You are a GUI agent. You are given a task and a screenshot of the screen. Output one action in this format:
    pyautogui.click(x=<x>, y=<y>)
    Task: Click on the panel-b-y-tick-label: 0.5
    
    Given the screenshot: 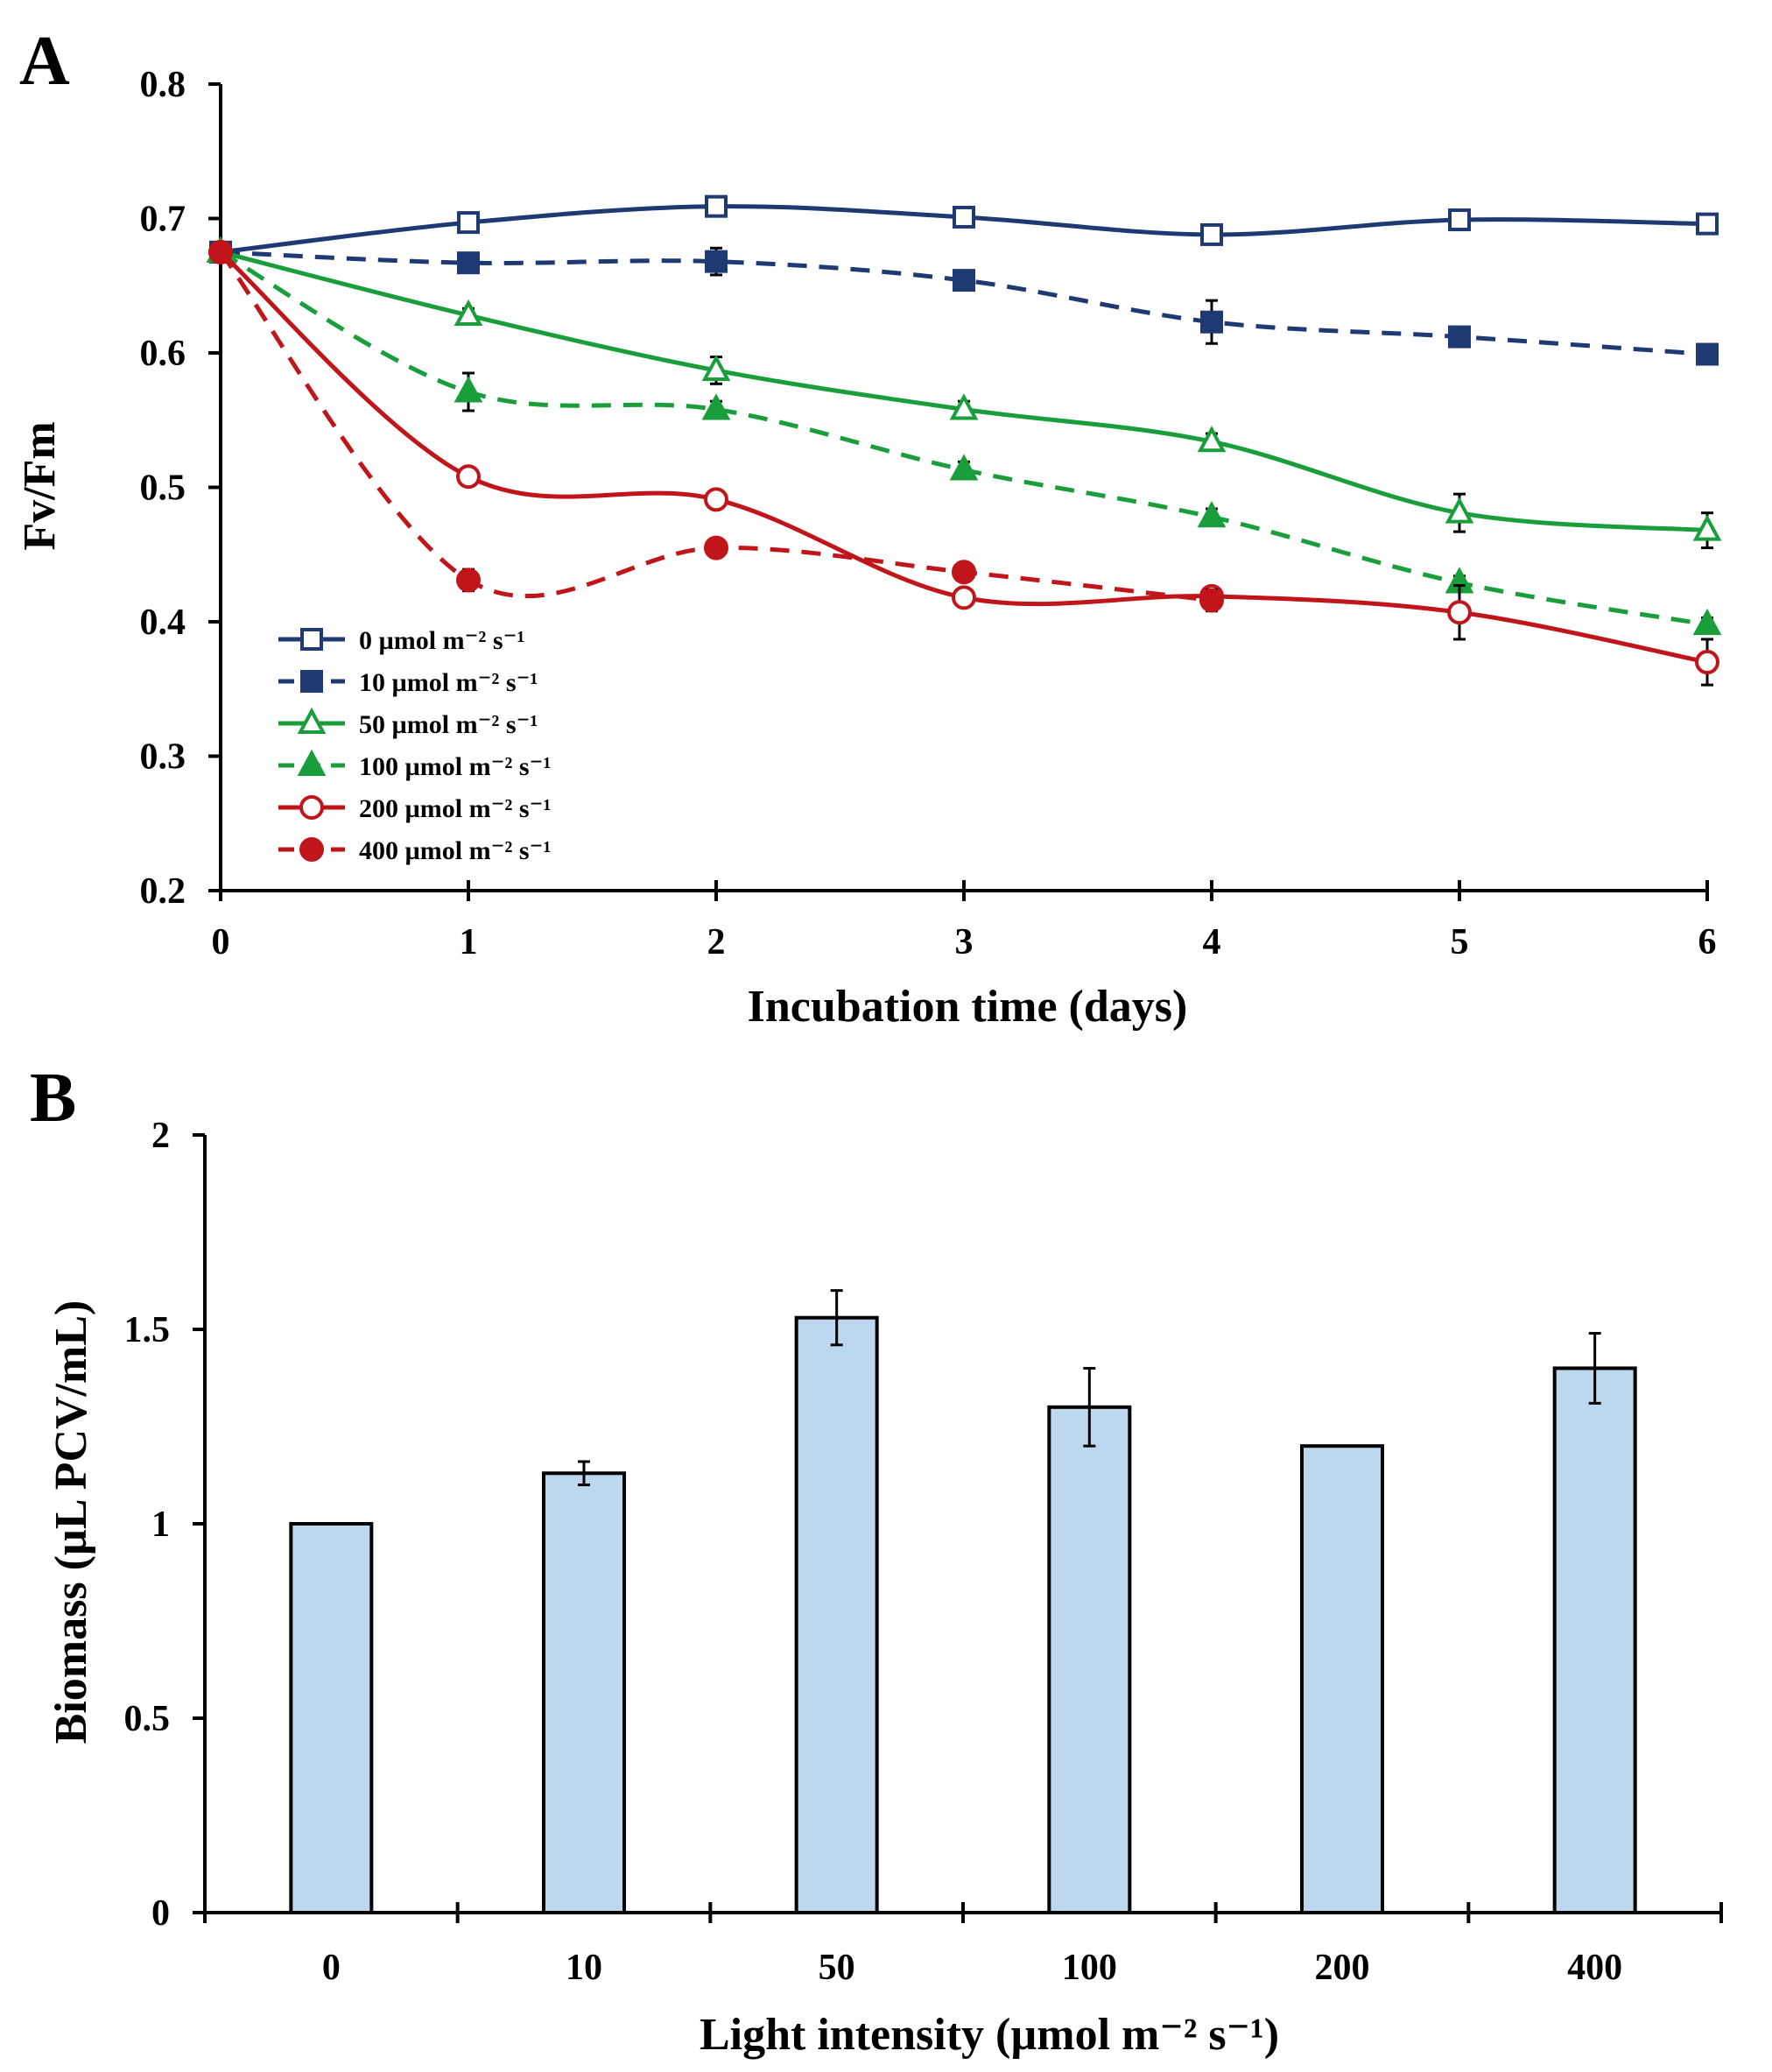 What is the action you would take?
    pyautogui.click(x=148, y=1719)
    